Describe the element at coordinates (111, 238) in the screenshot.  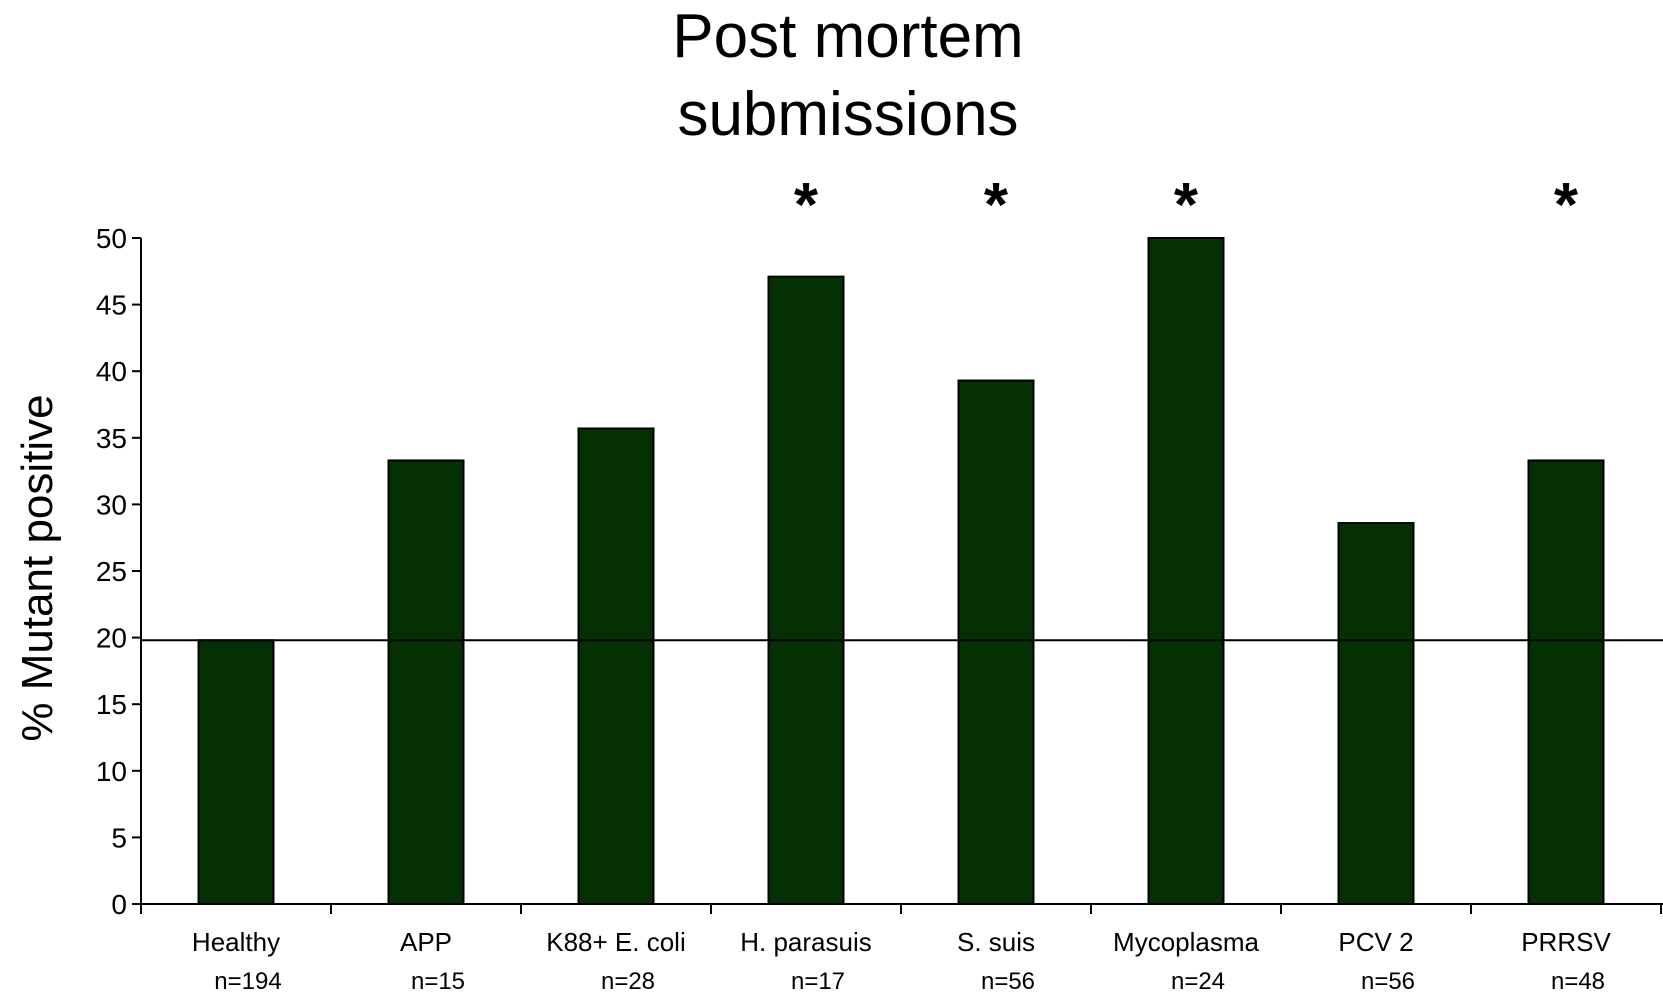
I see `y-tick-label: 50` at that location.